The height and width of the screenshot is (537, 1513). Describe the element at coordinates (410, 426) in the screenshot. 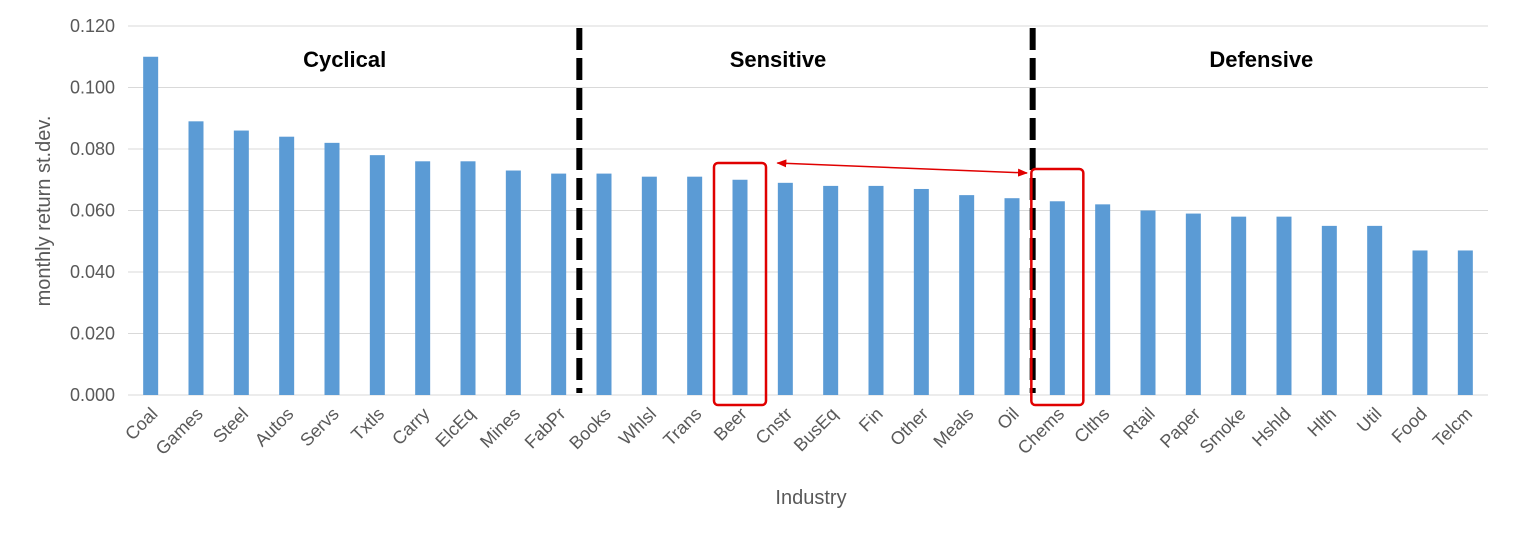

I see `x-tick-label: Carry` at that location.